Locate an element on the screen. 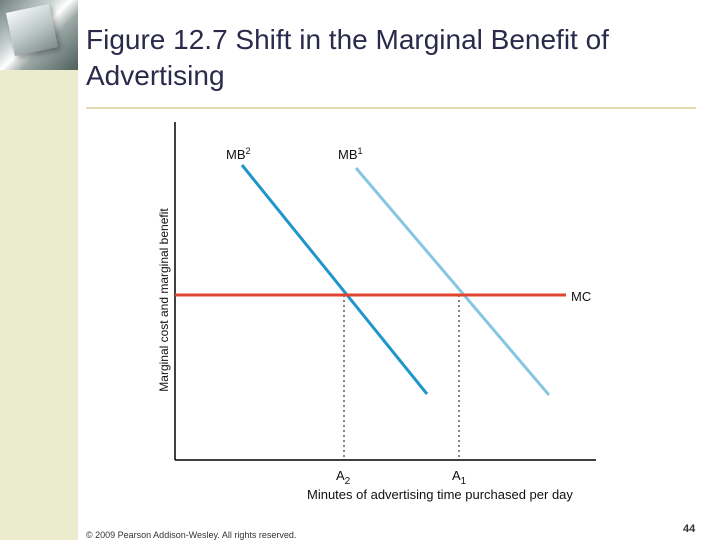  slide-sidebar is located at coordinates (39, 270).